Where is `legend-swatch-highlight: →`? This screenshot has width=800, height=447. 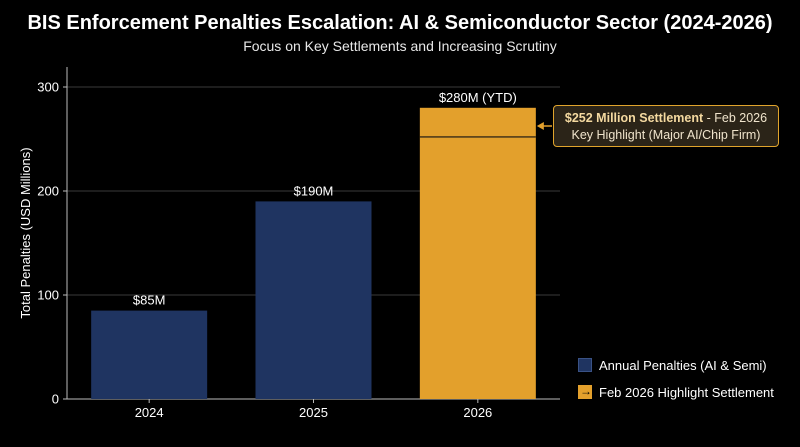 legend-swatch-highlight: → is located at coordinates (585, 391).